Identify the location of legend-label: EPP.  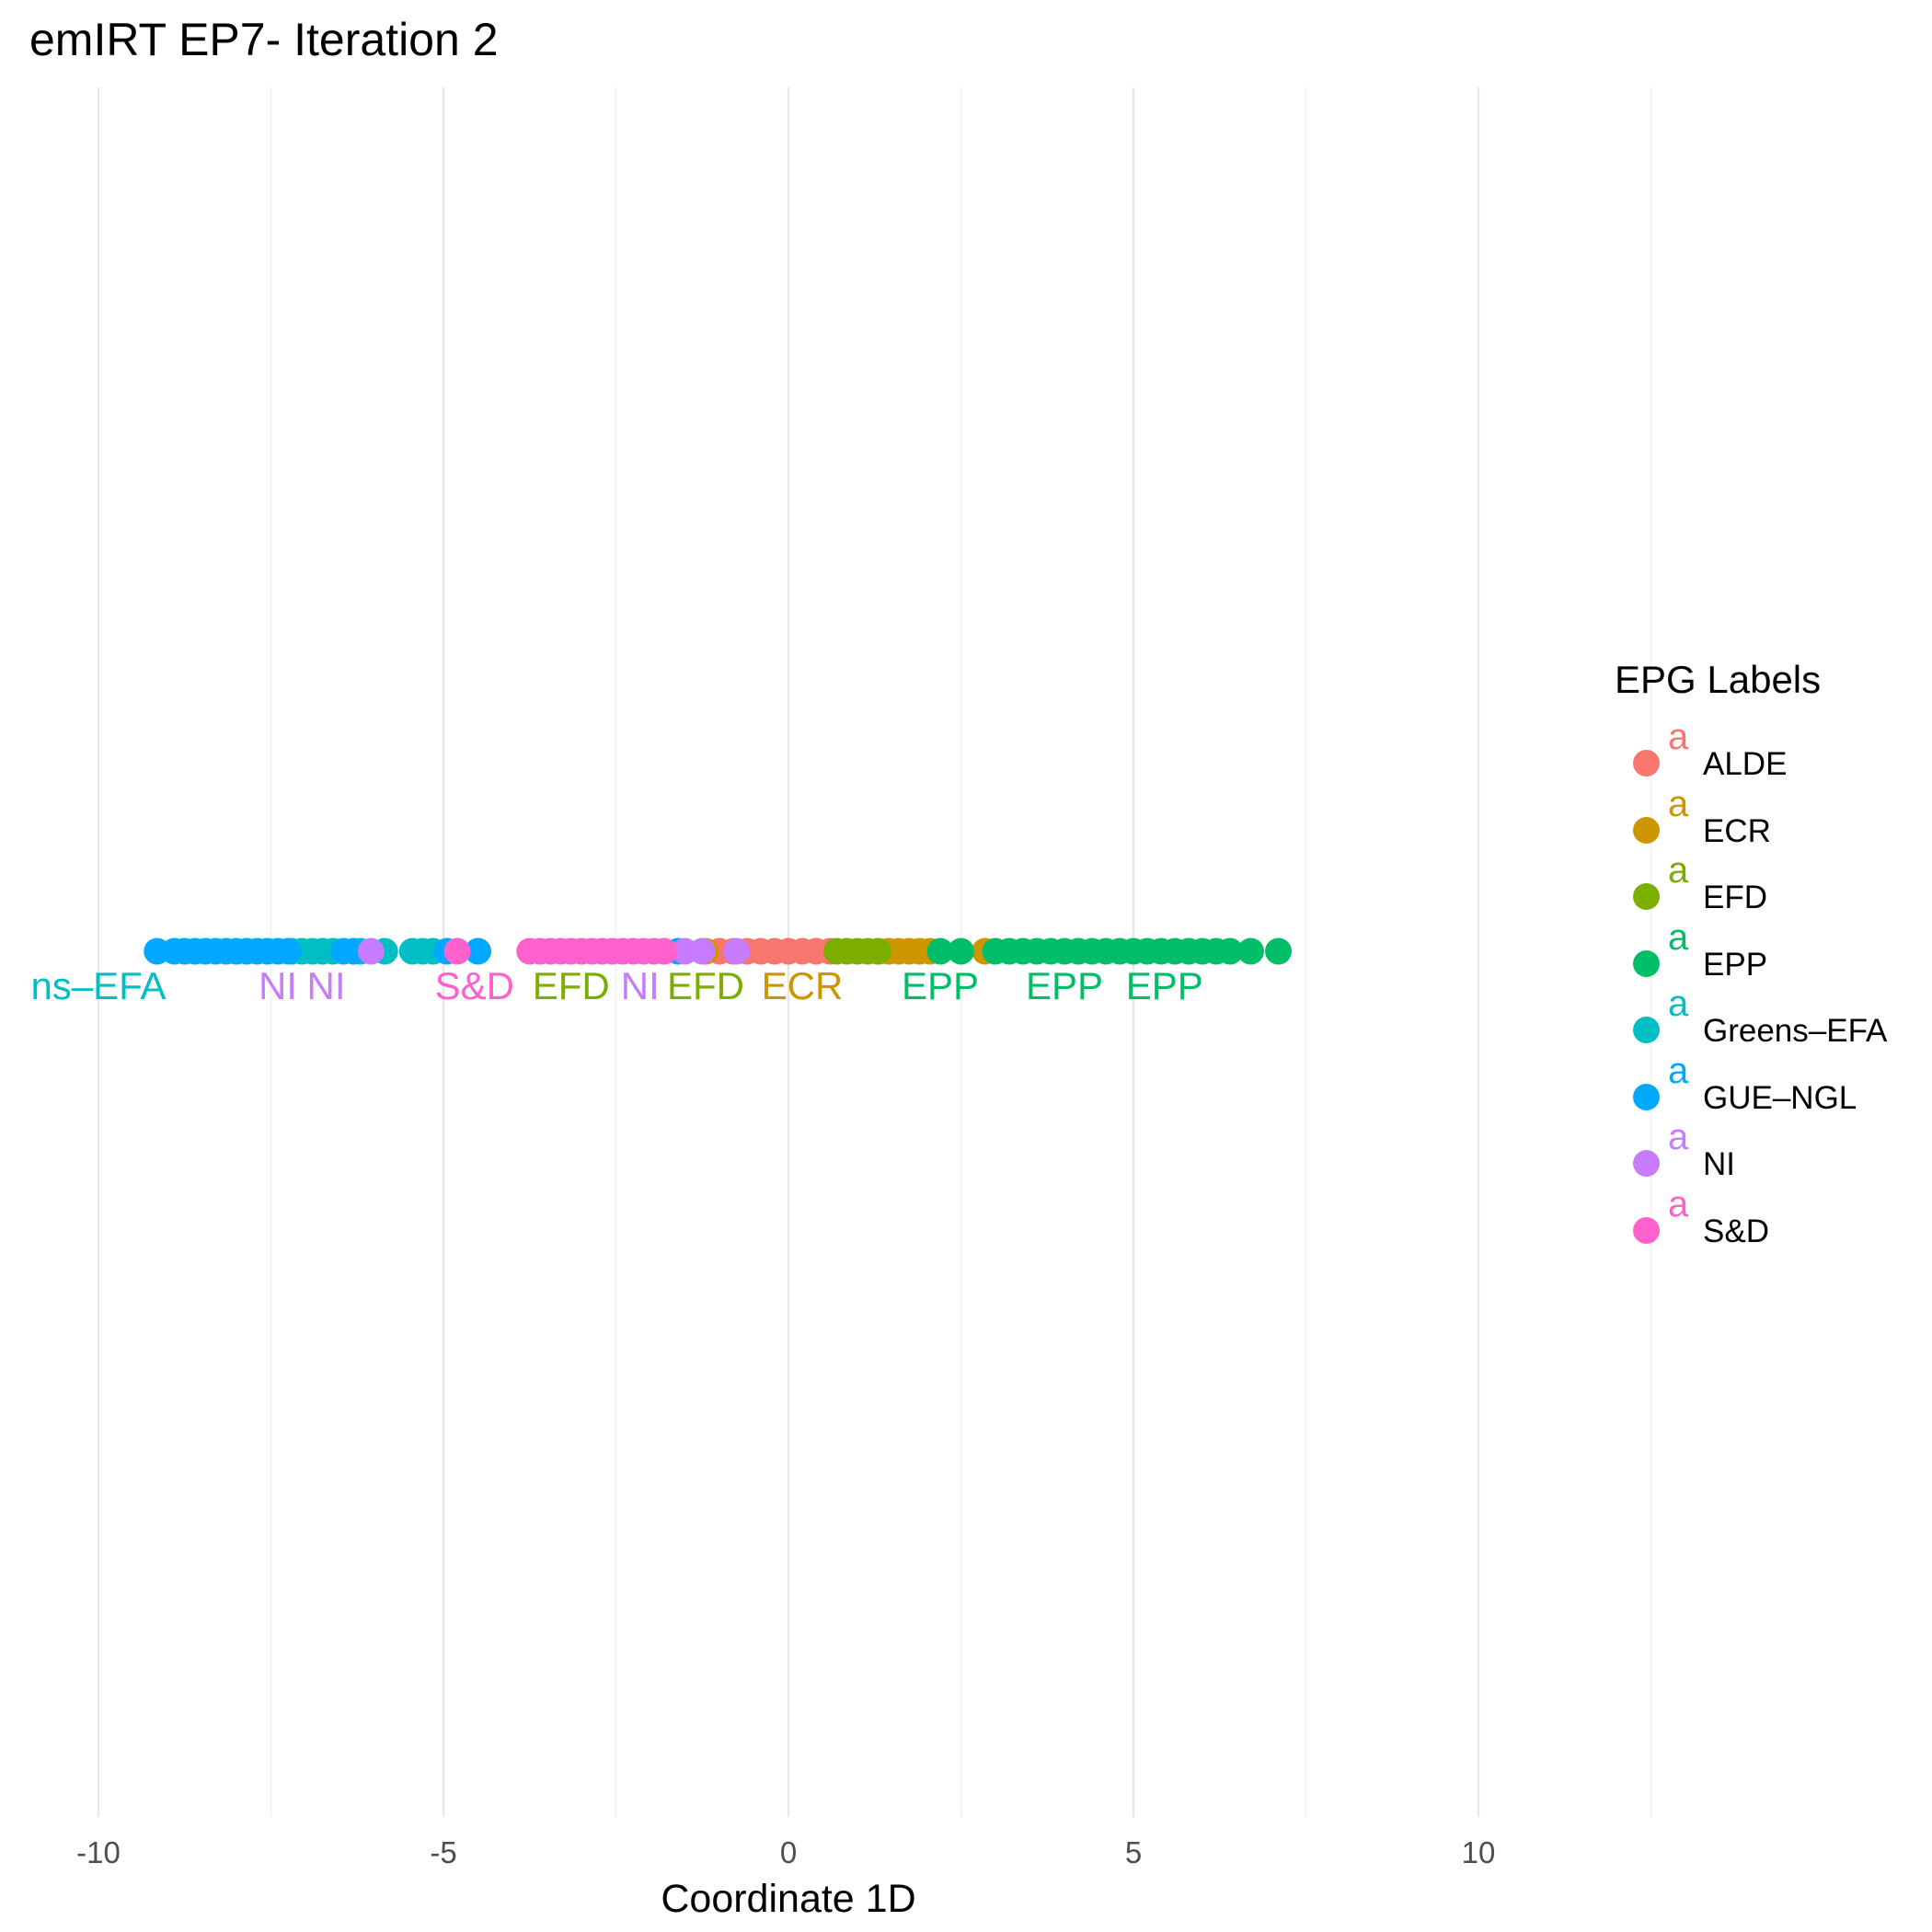
(1735, 964).